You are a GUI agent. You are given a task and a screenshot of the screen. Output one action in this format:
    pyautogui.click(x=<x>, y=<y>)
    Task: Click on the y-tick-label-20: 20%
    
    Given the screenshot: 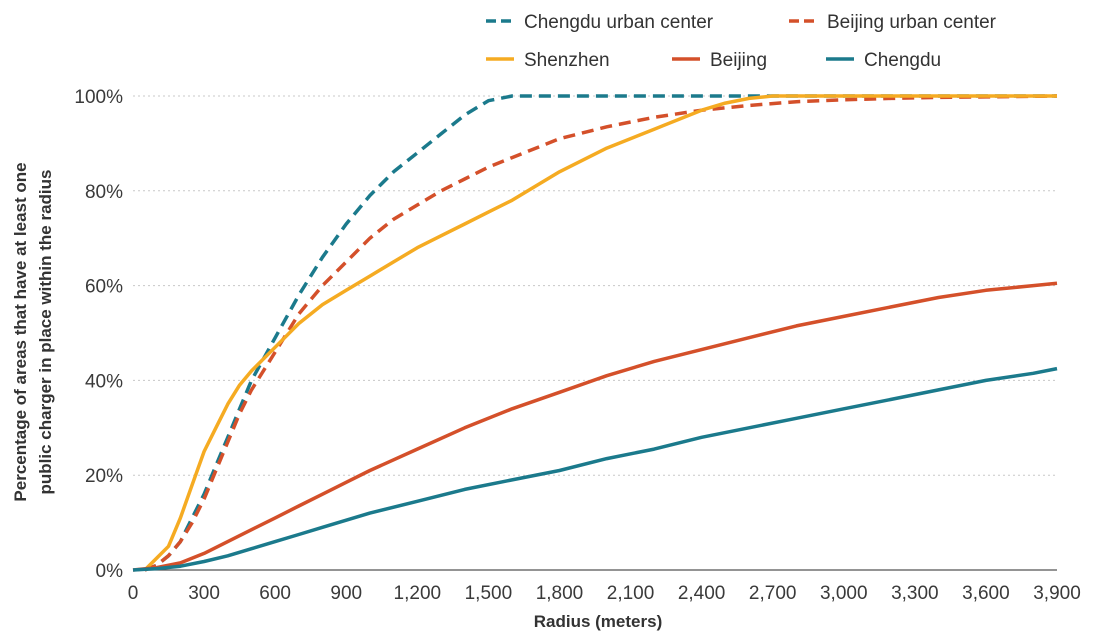 What is the action you would take?
    pyautogui.click(x=104, y=476)
    